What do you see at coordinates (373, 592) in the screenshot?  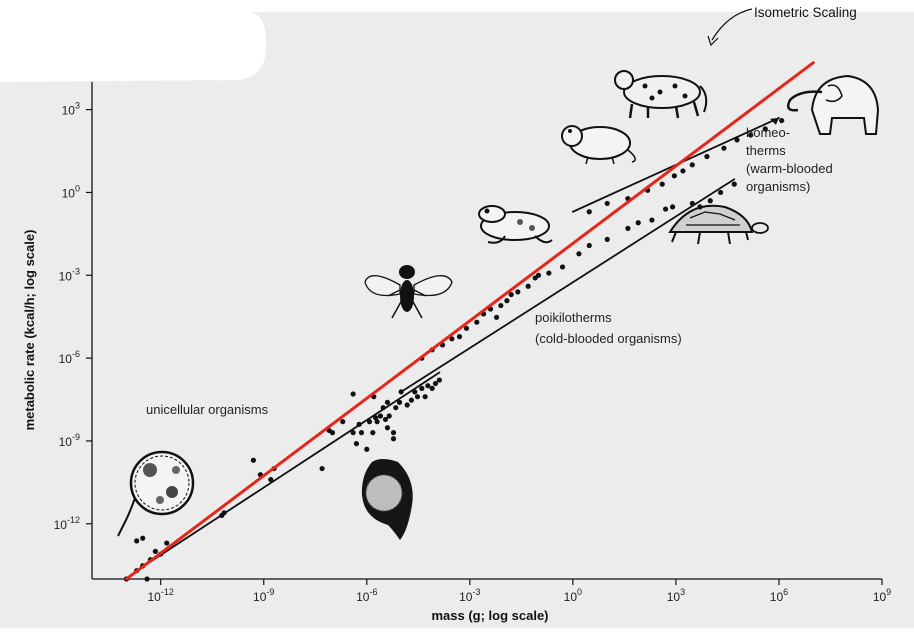 I see `x-tick-exponent: -6` at bounding box center [373, 592].